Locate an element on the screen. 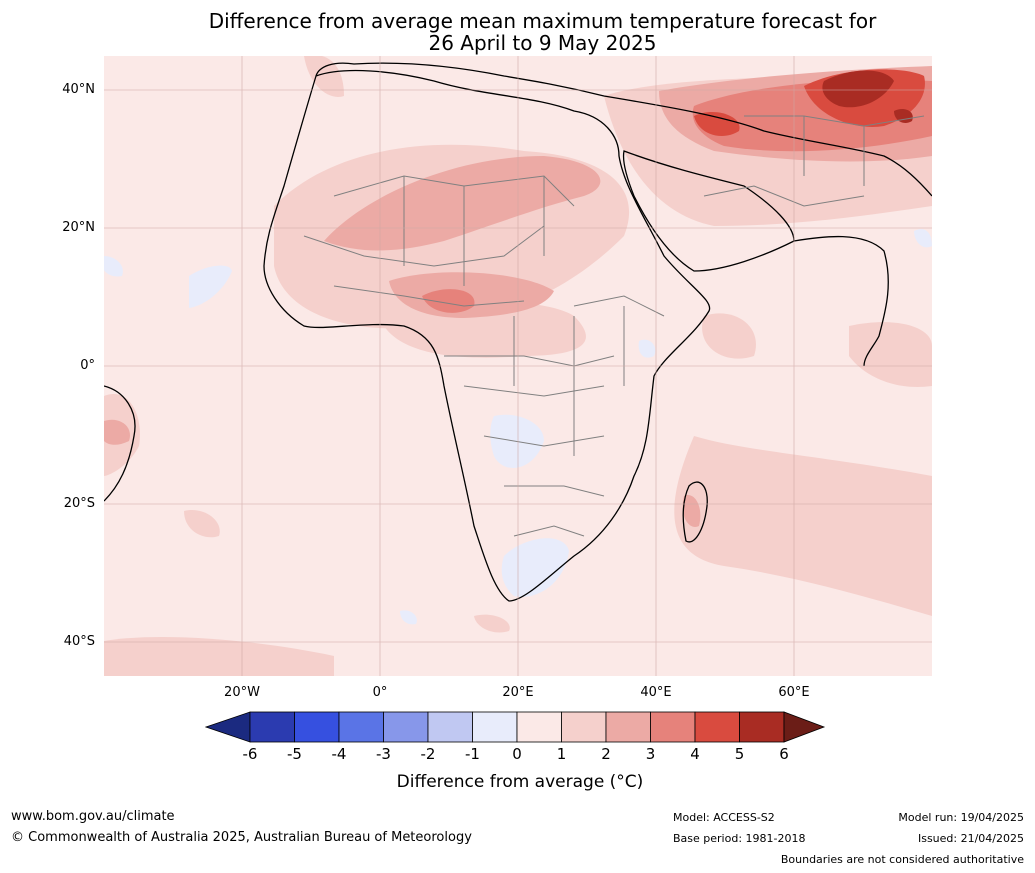  colorbar-tick-label: 4 is located at coordinates (695, 754).